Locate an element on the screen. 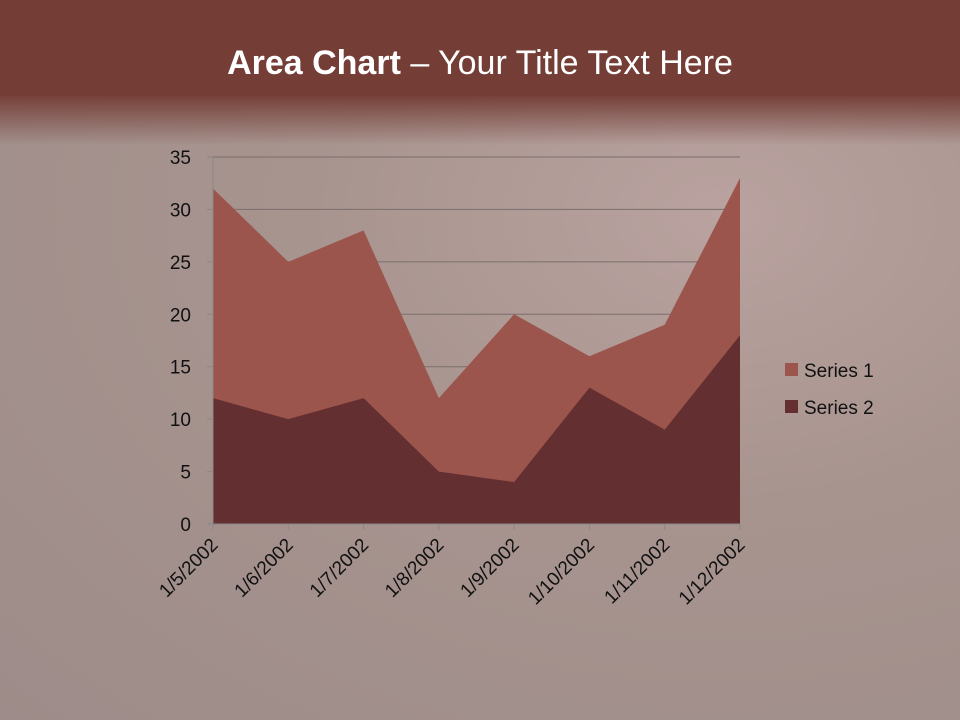 The width and height of the screenshot is (960, 720). x-tick-label: 1/8/2002 is located at coordinates (414, 568).